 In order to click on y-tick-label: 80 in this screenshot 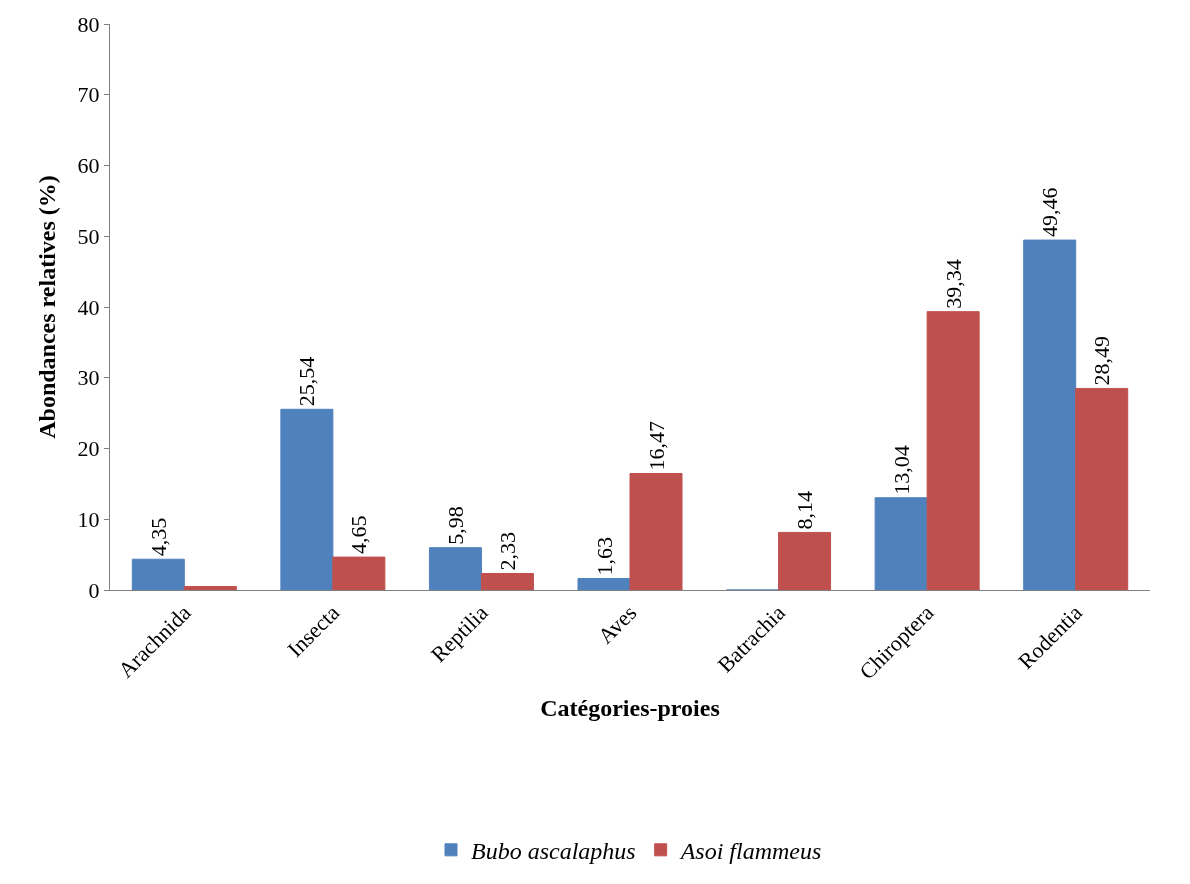, I will do `click(88, 24)`.